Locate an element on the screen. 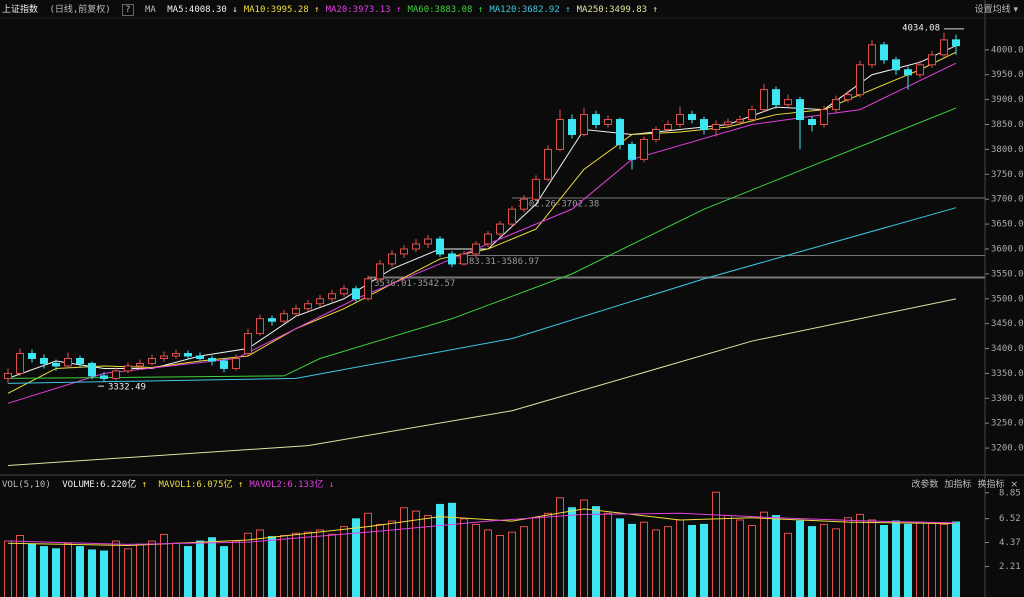 The height and width of the screenshot is (597, 1024). annotation-label: 3332.49 is located at coordinates (127, 388).